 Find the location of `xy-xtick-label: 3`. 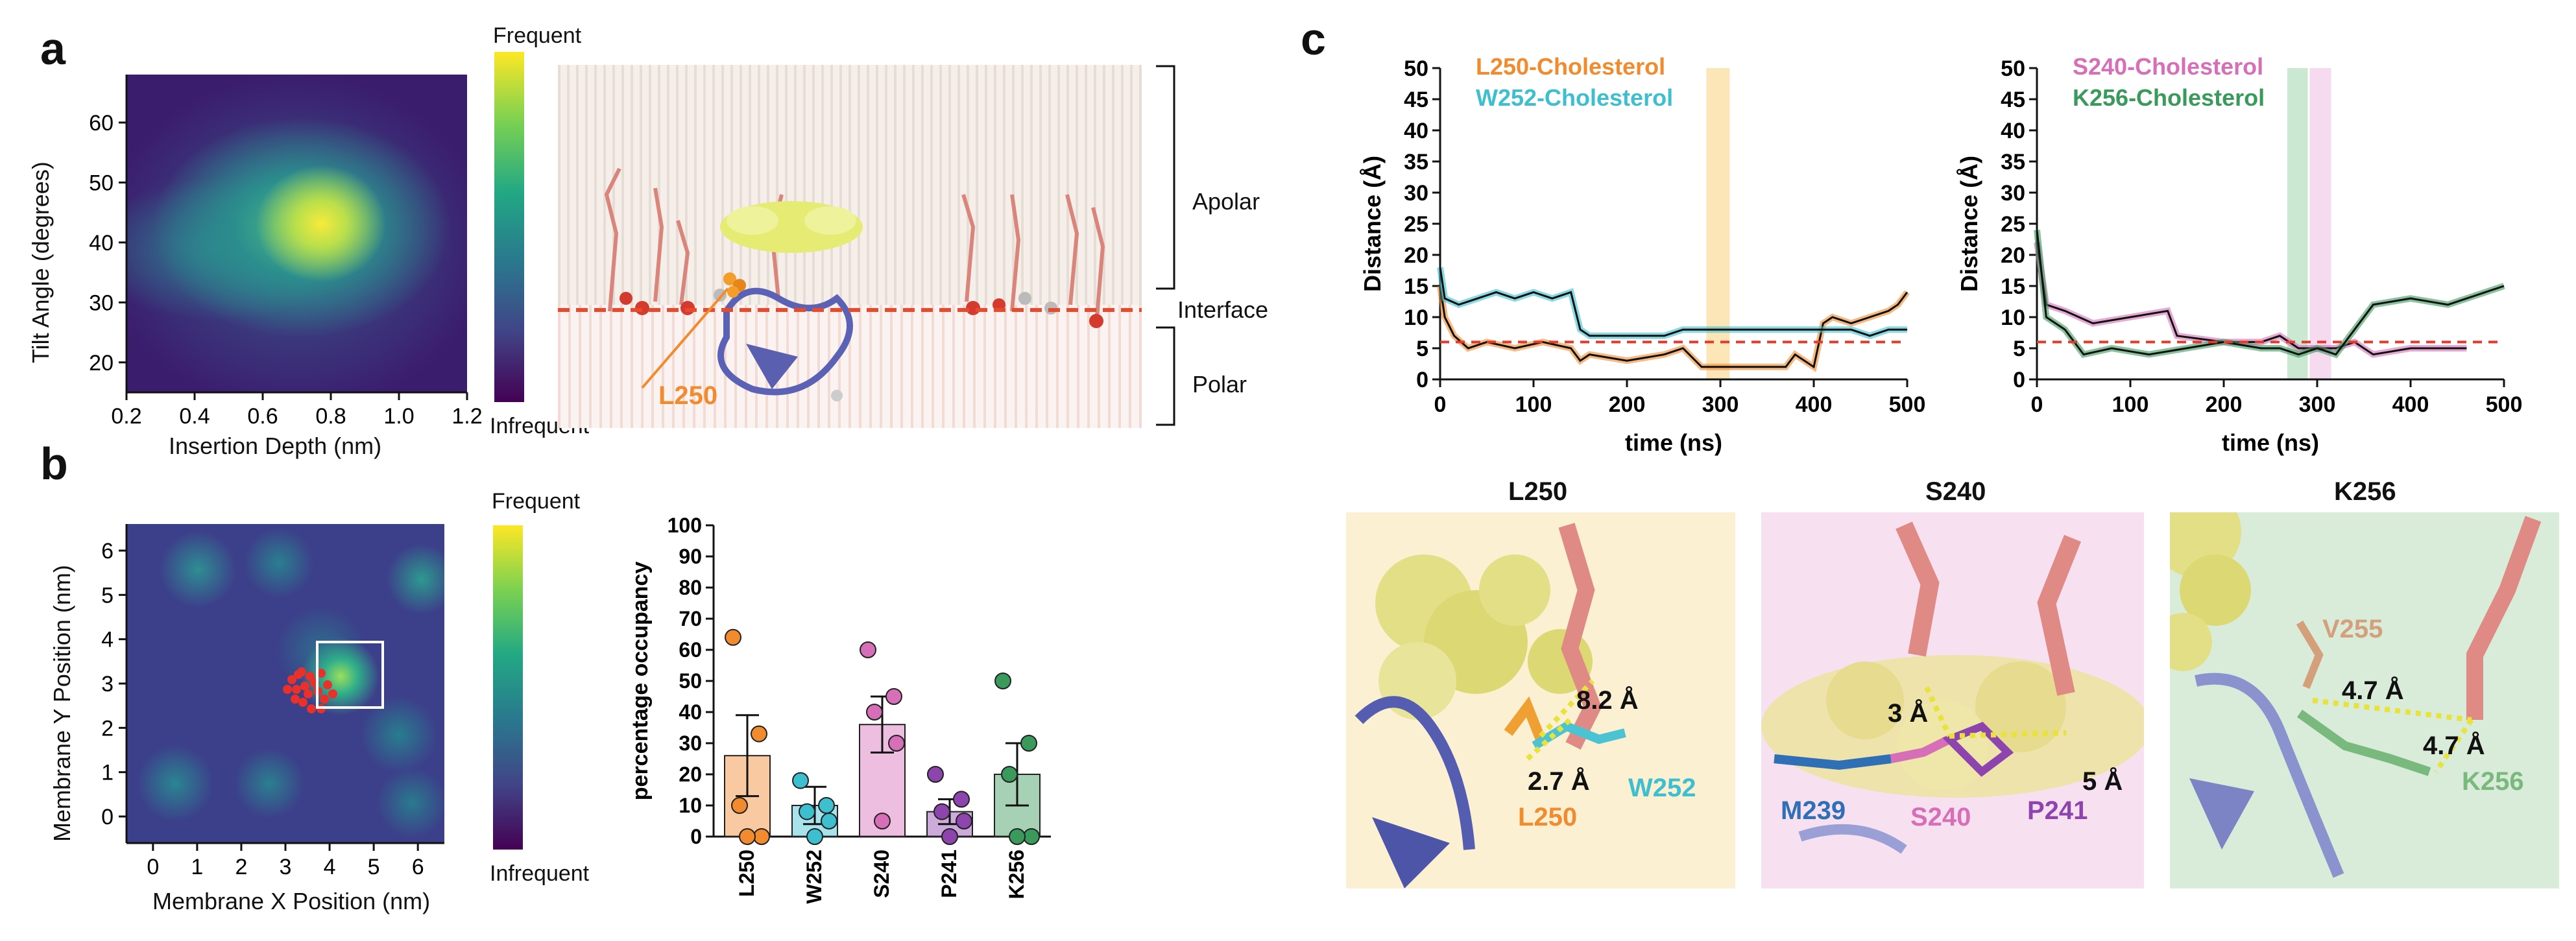

xy-xtick-label: 3 is located at coordinates (286, 867).